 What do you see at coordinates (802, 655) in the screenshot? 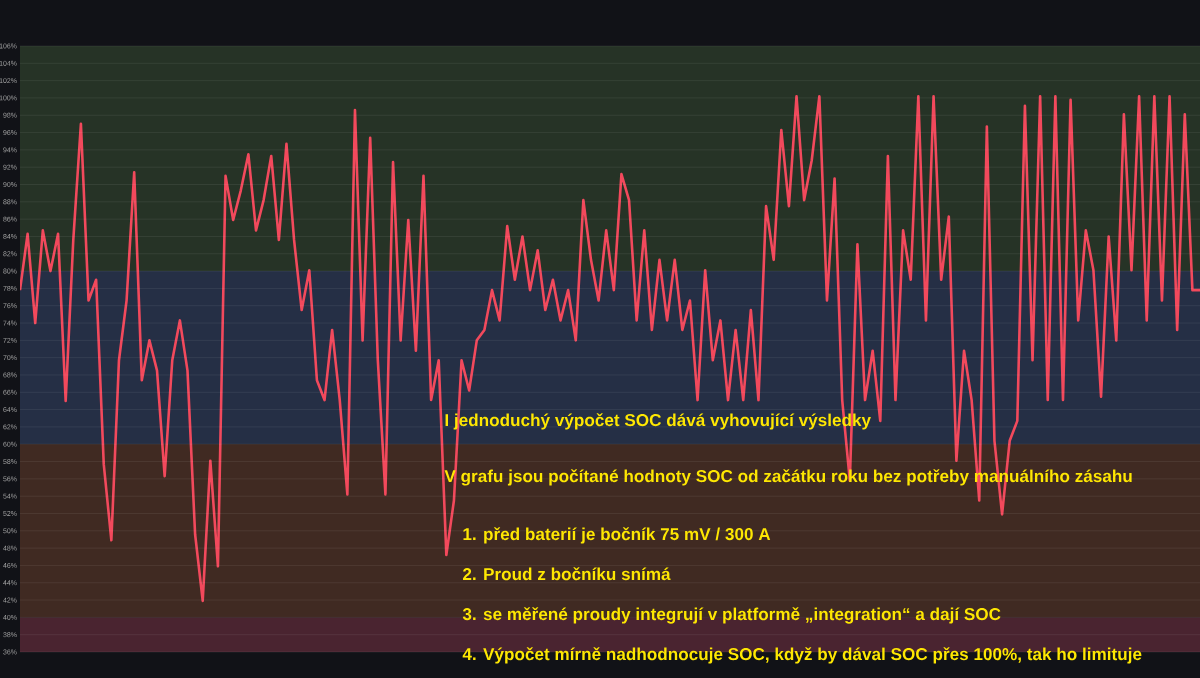
I see `annotation: 4. Výpočet mírně nadhodnocuje SOC, když by dával SOC přes 100%, tak ho limituje` at bounding box center [802, 655].